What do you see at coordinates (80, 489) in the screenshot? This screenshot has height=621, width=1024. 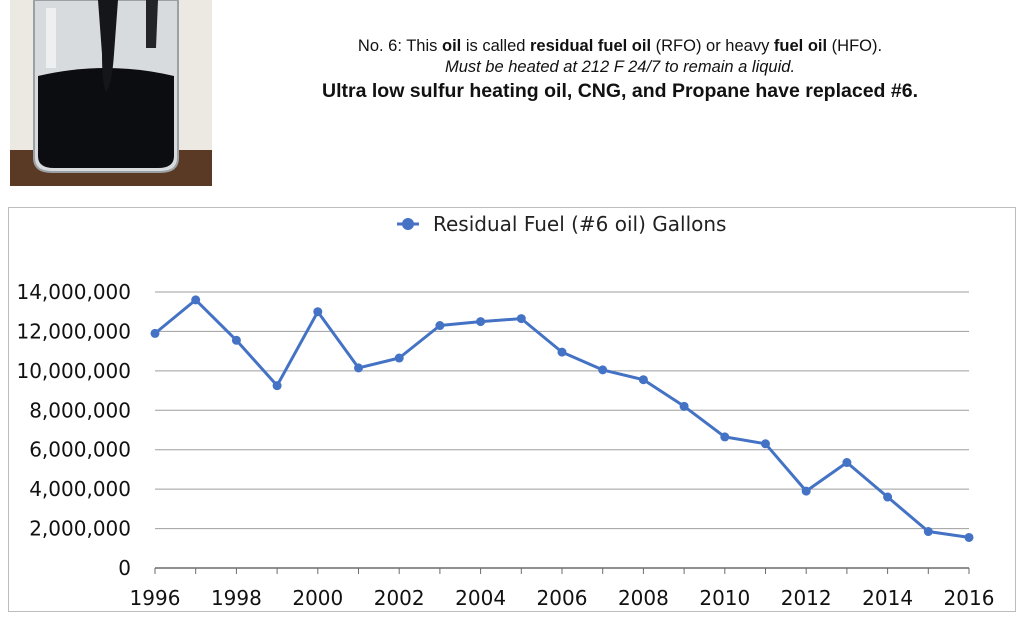 I see `y-tick-label: 4,000,000` at bounding box center [80, 489].